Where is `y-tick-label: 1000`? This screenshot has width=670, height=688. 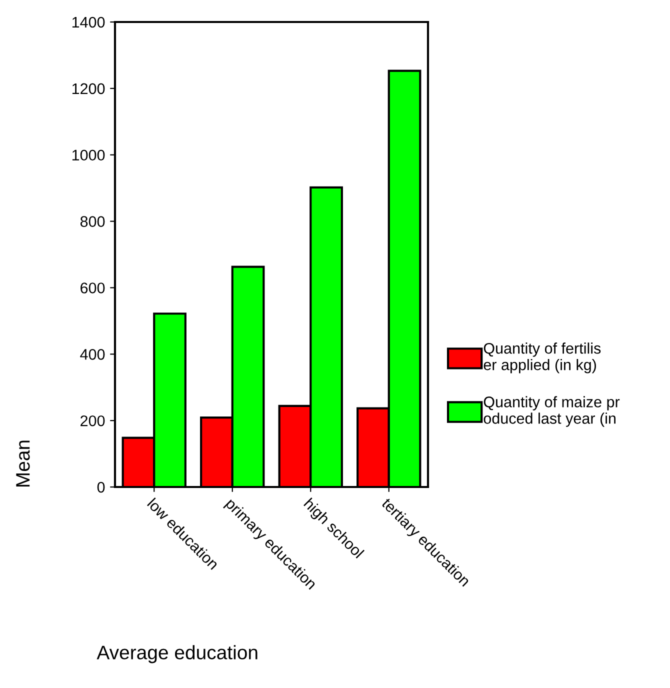
y-tick-label: 1000 is located at coordinates (88, 155).